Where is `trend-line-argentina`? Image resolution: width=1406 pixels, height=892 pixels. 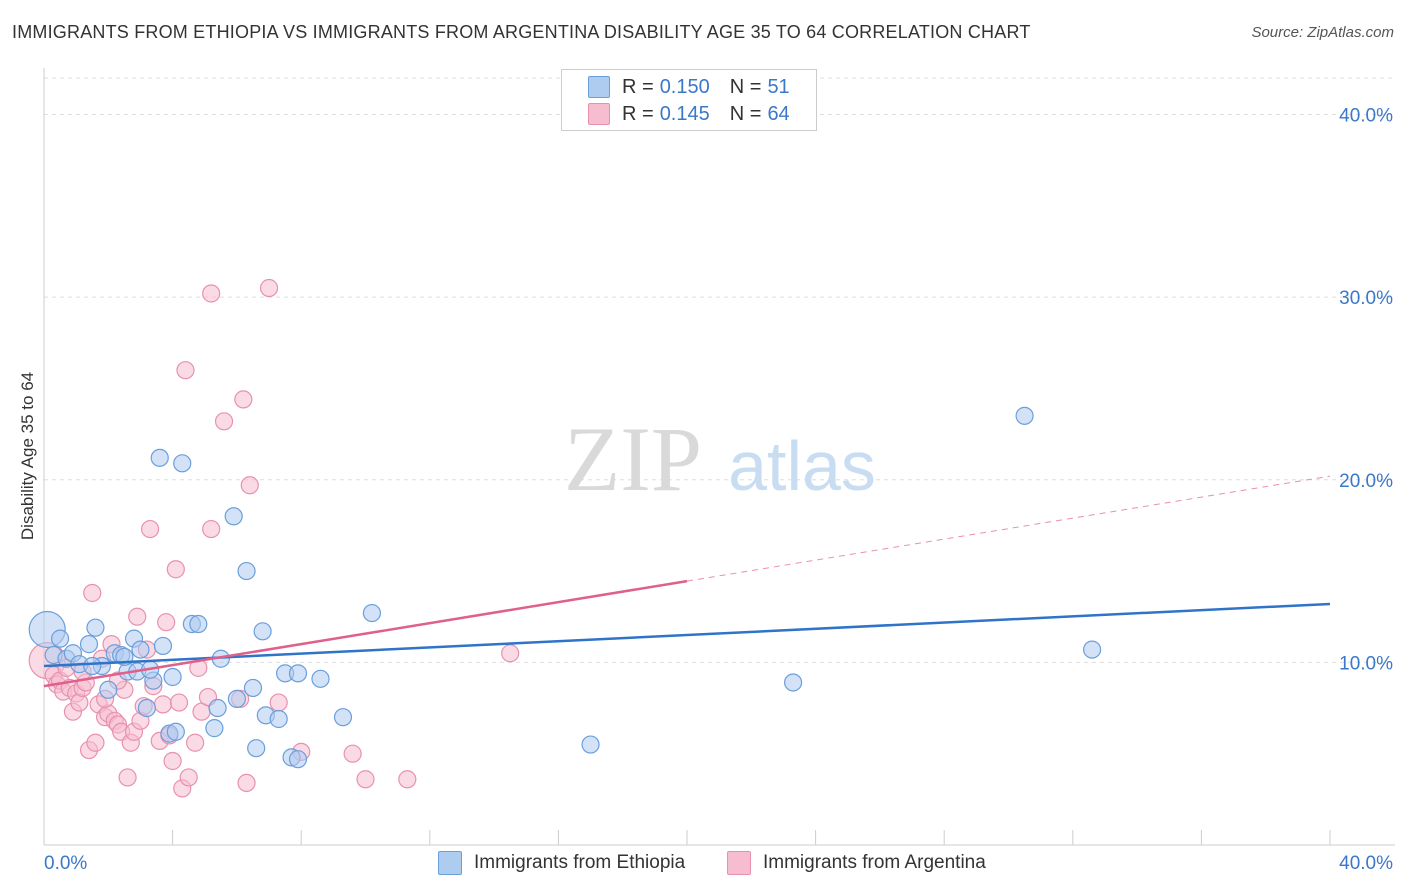
trend-line-argentina is located at coordinates (365, 633).